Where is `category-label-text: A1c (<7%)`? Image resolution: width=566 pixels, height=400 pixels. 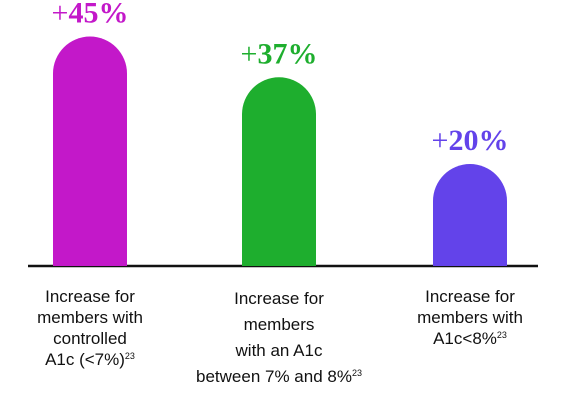
category-label-text: A1c (<7%) is located at coordinates (85, 359).